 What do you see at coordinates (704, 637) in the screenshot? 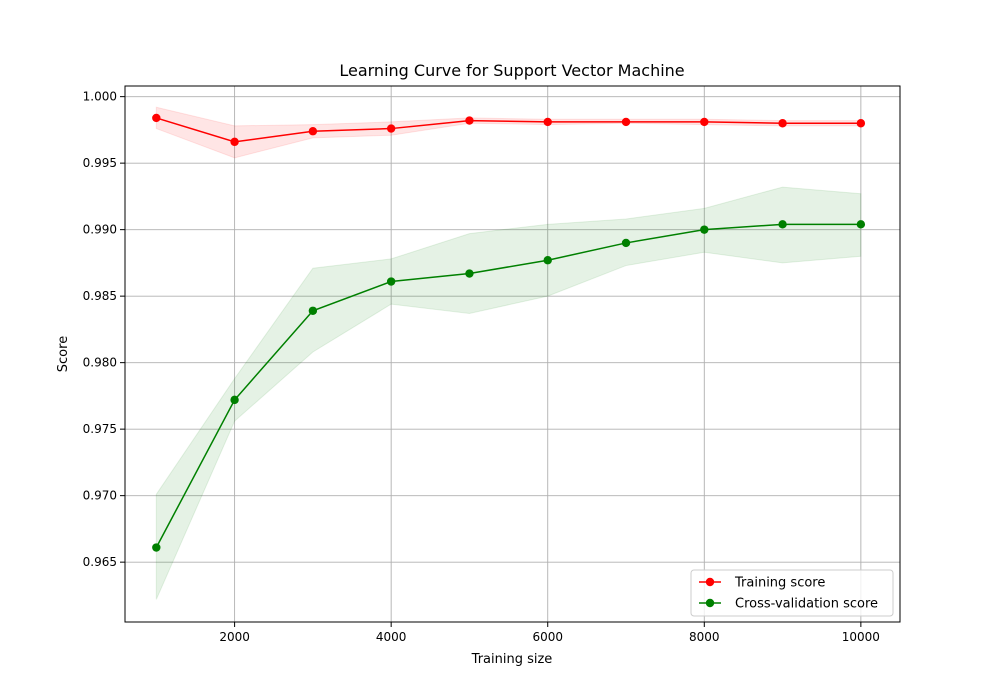
I see `x-tick-label: 8000` at bounding box center [704, 637].